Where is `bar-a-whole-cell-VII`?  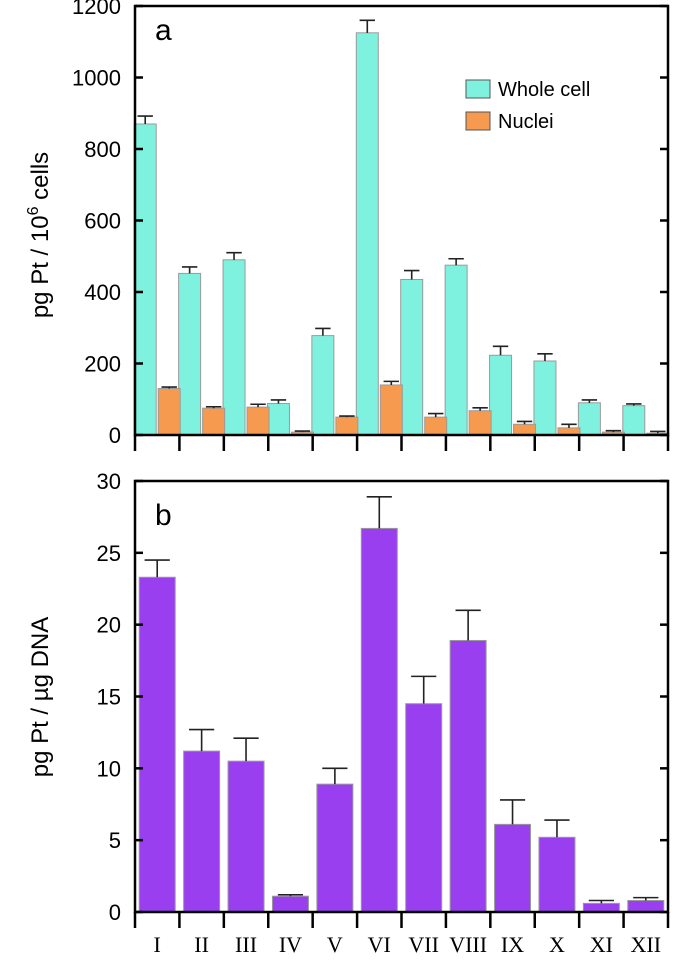
bar-a-whole-cell-VII is located at coordinates (412, 357).